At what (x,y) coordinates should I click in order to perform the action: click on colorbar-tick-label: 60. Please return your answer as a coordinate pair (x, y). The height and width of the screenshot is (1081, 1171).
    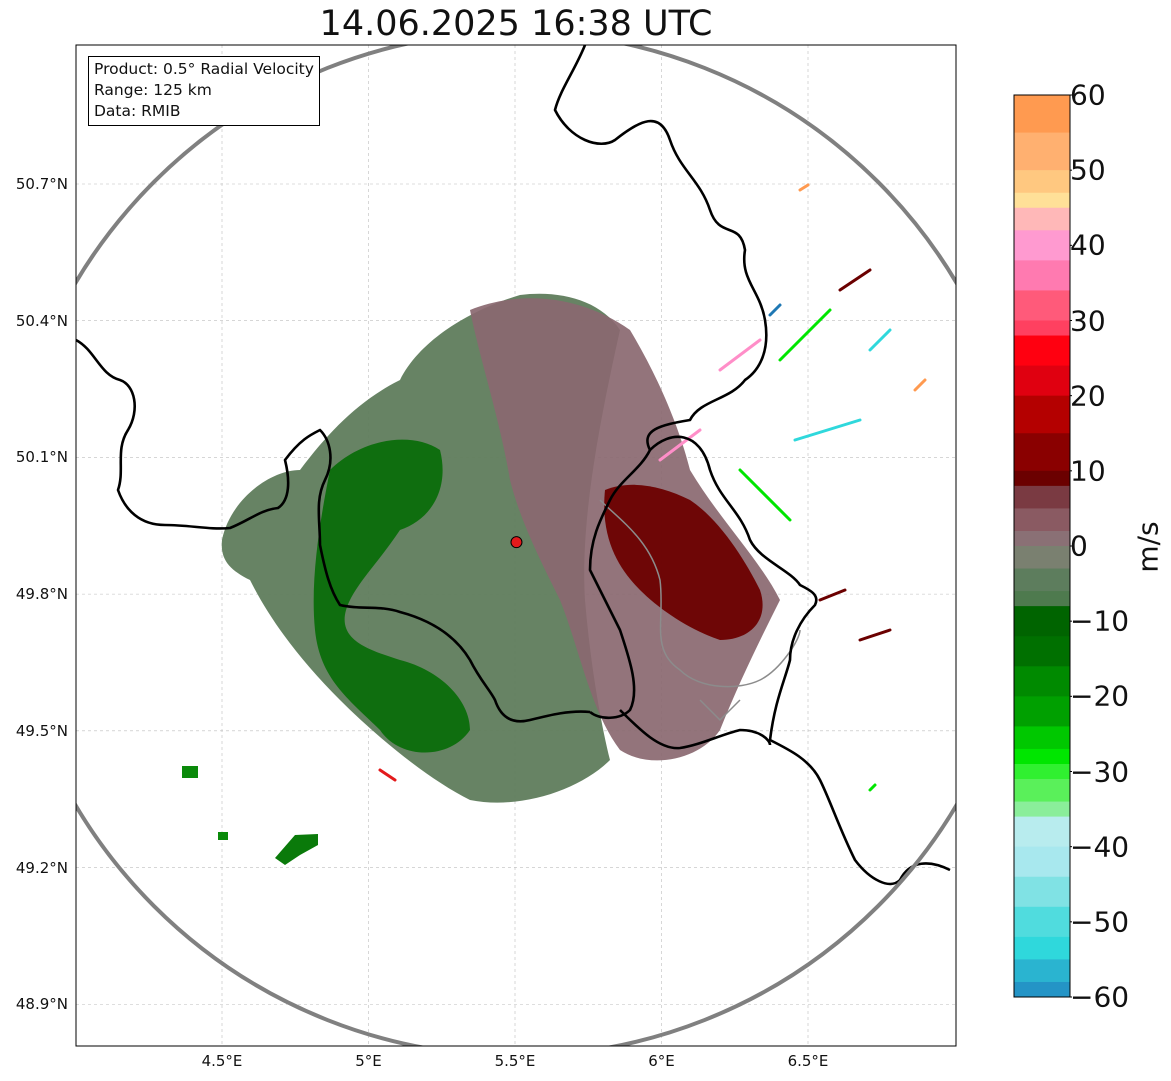
    Looking at the image, I should click on (1088, 95).